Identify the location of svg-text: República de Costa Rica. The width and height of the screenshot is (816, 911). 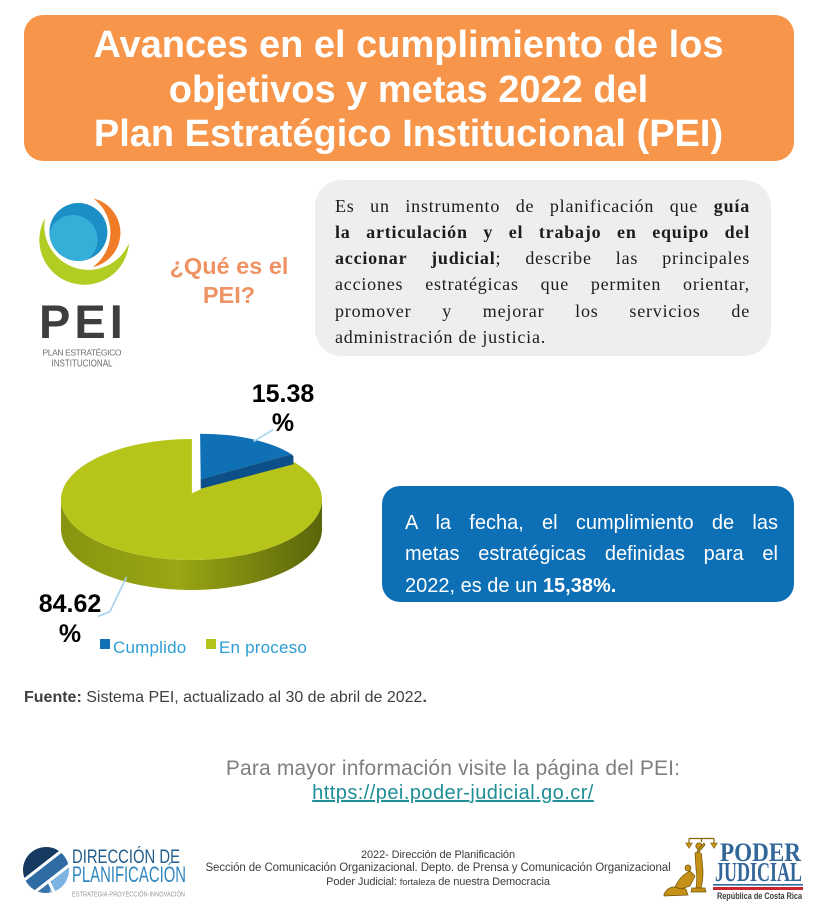
(760, 896).